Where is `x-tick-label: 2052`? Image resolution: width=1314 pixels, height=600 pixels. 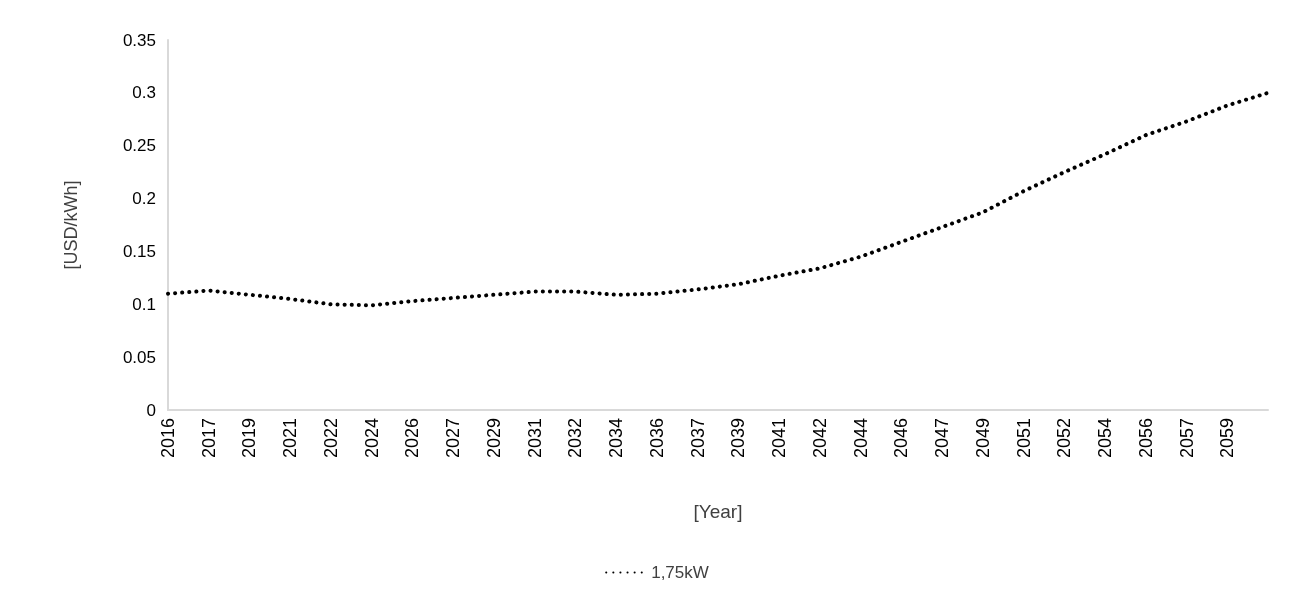
x-tick-label: 2052 is located at coordinates (1064, 438).